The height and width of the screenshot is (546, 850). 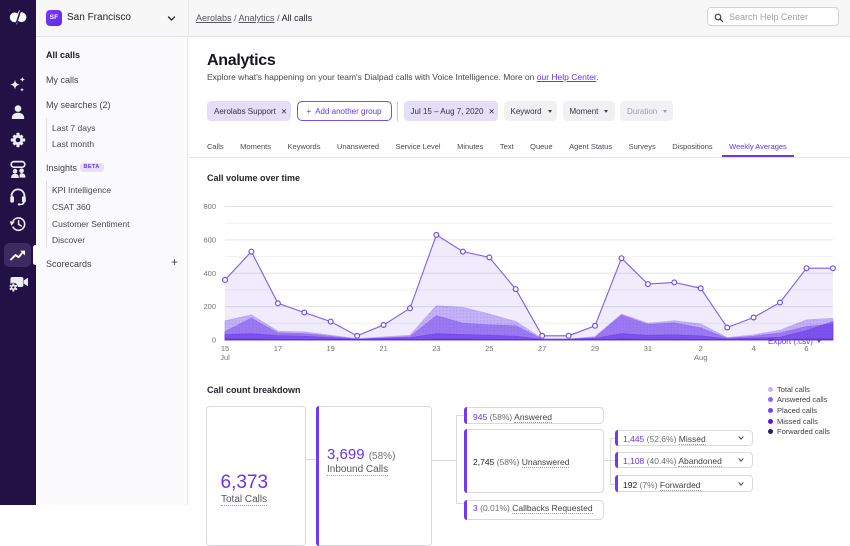 What do you see at coordinates (225, 348) in the screenshot?
I see `svg-text: 15` at bounding box center [225, 348].